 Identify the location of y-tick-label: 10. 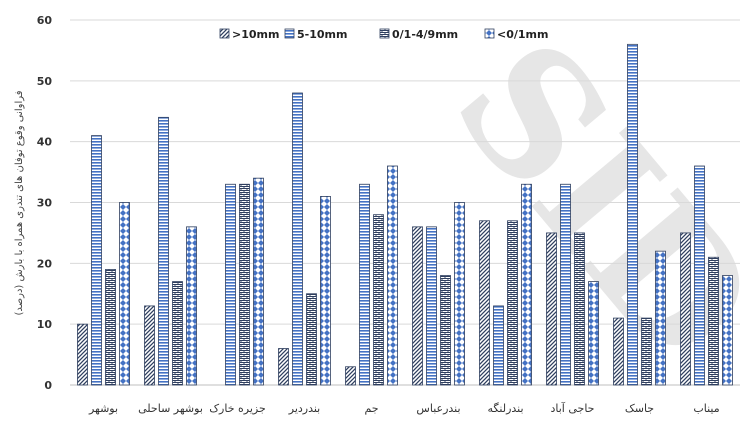
(45, 324).